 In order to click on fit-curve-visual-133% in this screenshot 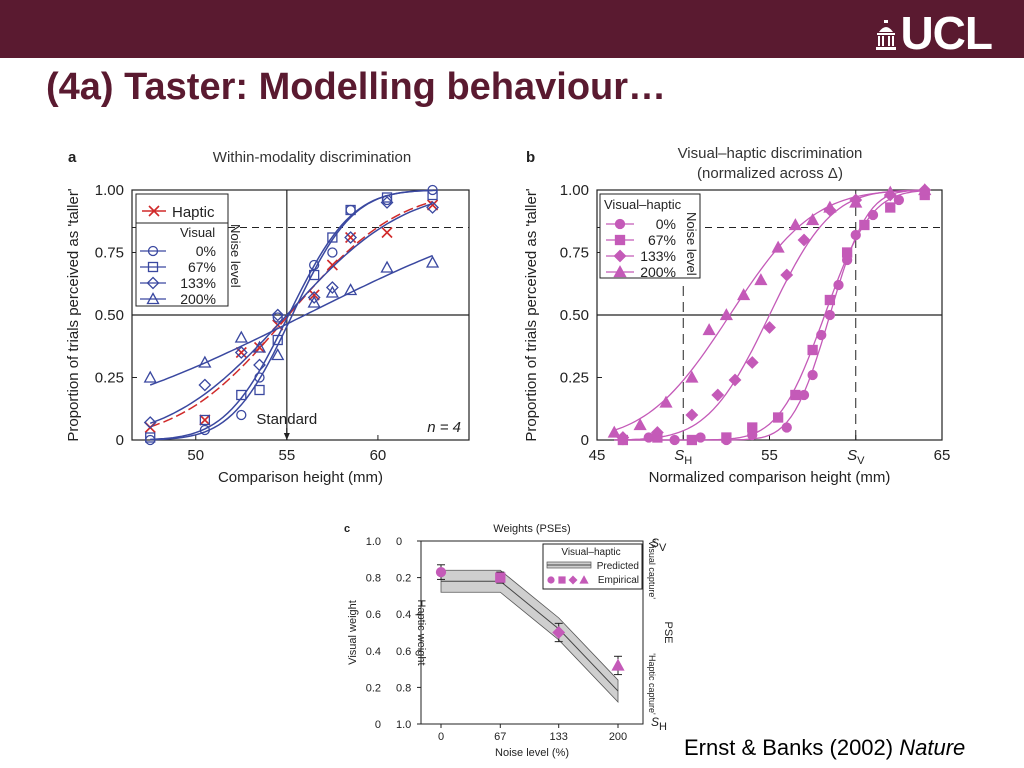, I will do `click(291, 313)`.